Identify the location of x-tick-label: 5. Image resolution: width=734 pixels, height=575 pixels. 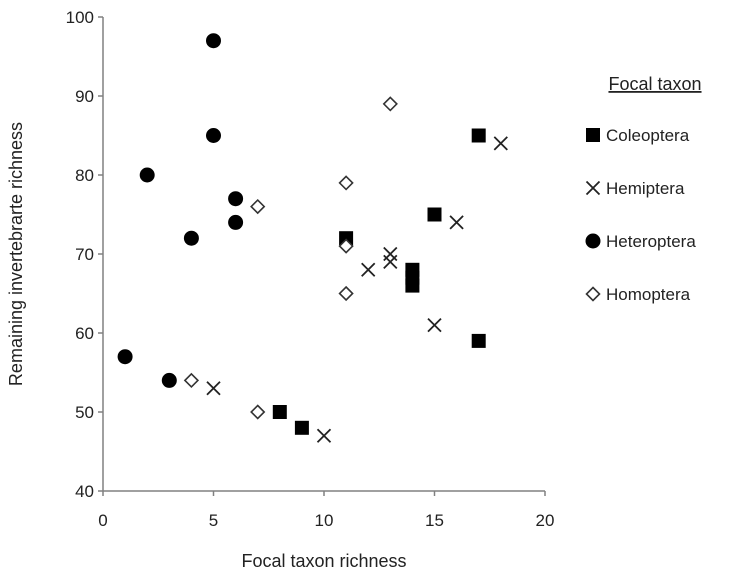
(213, 520).